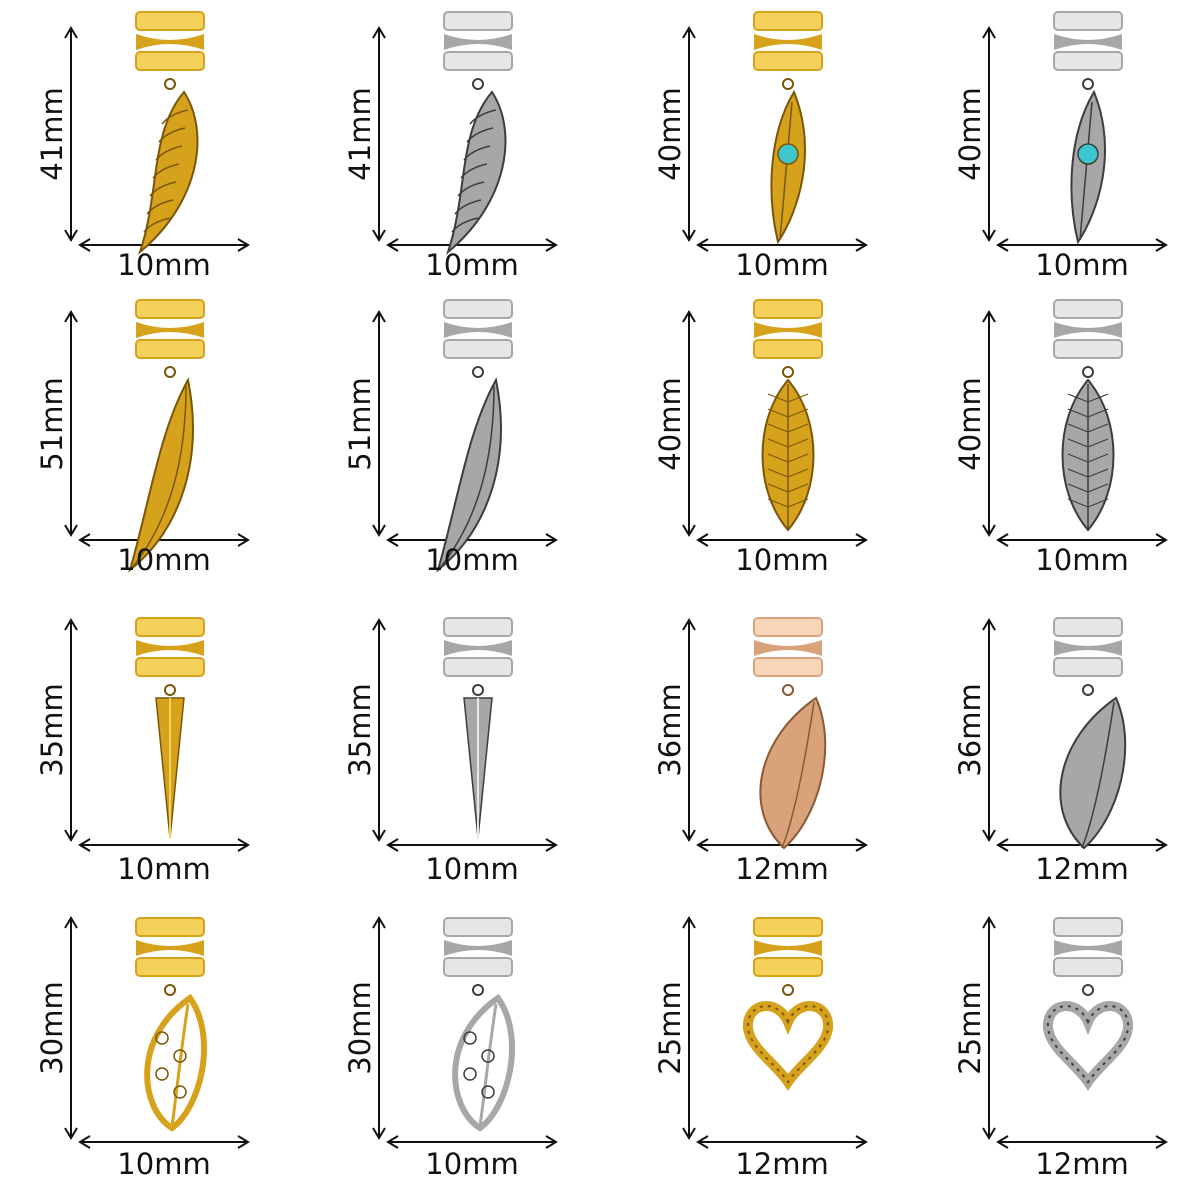 This screenshot has height=1200, width=1200. I want to click on feather-charm-icon, so click(788, 415).